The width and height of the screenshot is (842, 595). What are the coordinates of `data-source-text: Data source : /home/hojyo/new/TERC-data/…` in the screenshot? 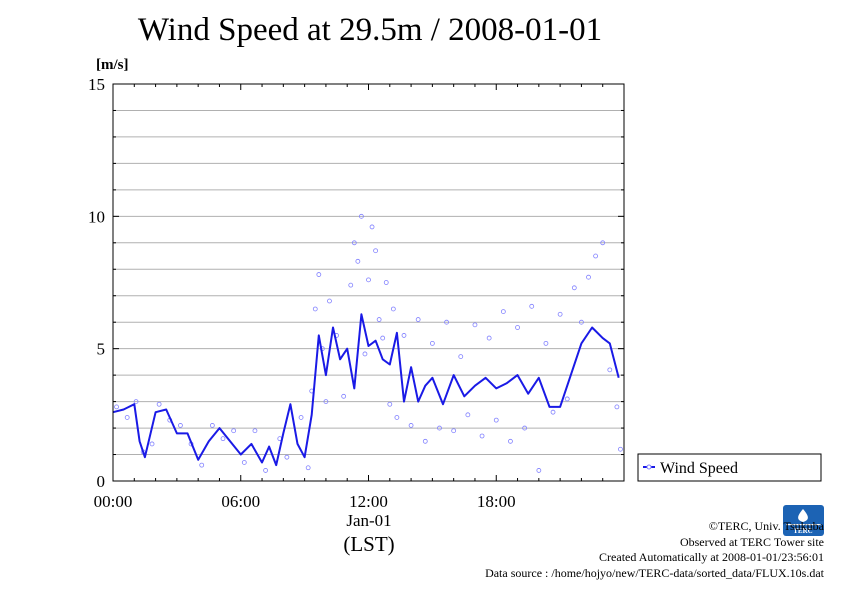 It's located at (654, 572).